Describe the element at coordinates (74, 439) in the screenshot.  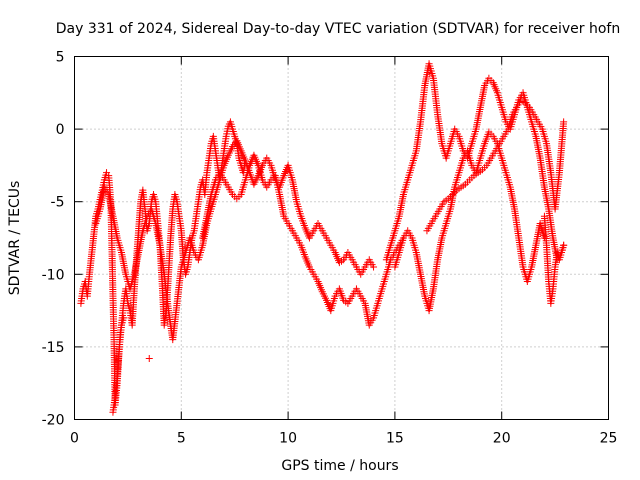
I see `x-tick-label: 0` at that location.